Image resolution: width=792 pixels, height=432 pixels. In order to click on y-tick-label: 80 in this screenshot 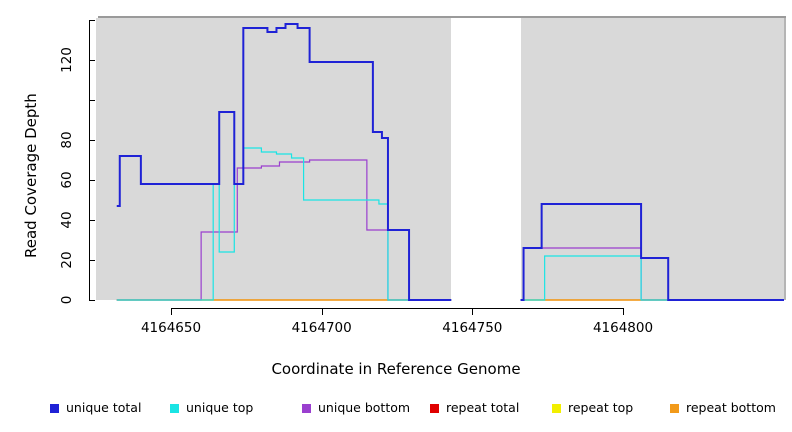, I will do `click(67, 140)`.